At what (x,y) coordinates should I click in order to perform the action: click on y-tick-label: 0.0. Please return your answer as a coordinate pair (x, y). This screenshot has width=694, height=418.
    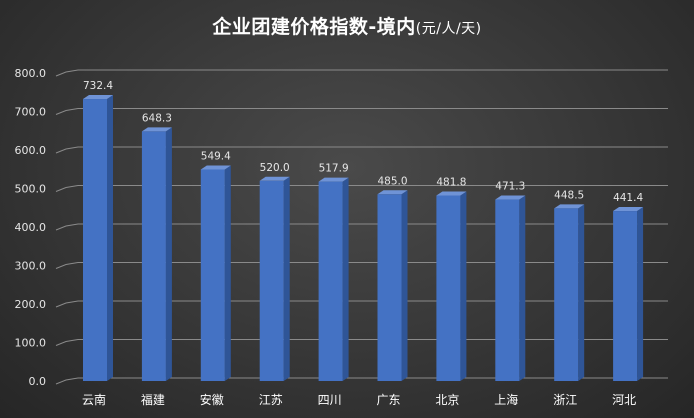
    Looking at the image, I should click on (38, 381).